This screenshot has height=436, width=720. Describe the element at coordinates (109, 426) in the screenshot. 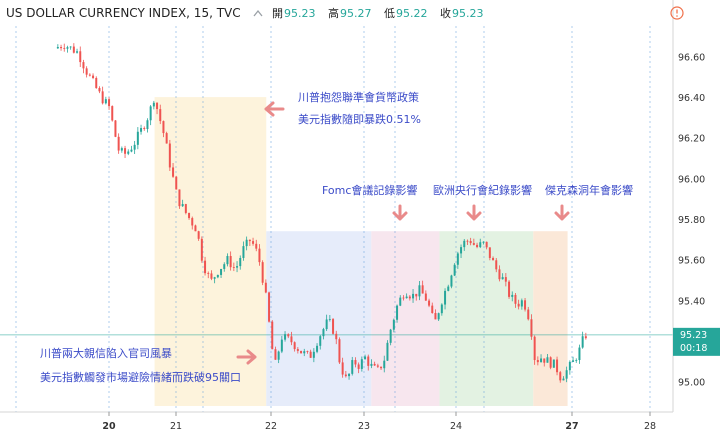

I see `x-tick-label: 20` at that location.